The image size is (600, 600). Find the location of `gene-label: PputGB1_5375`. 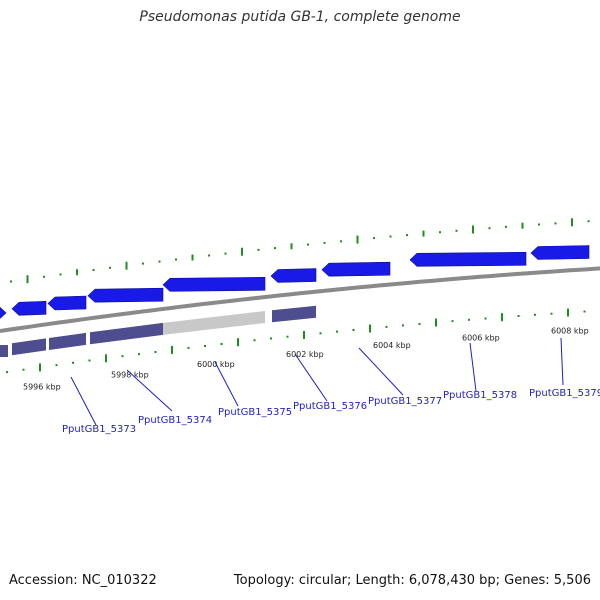

gene-label: PputGB1_5375 is located at coordinates (255, 412).